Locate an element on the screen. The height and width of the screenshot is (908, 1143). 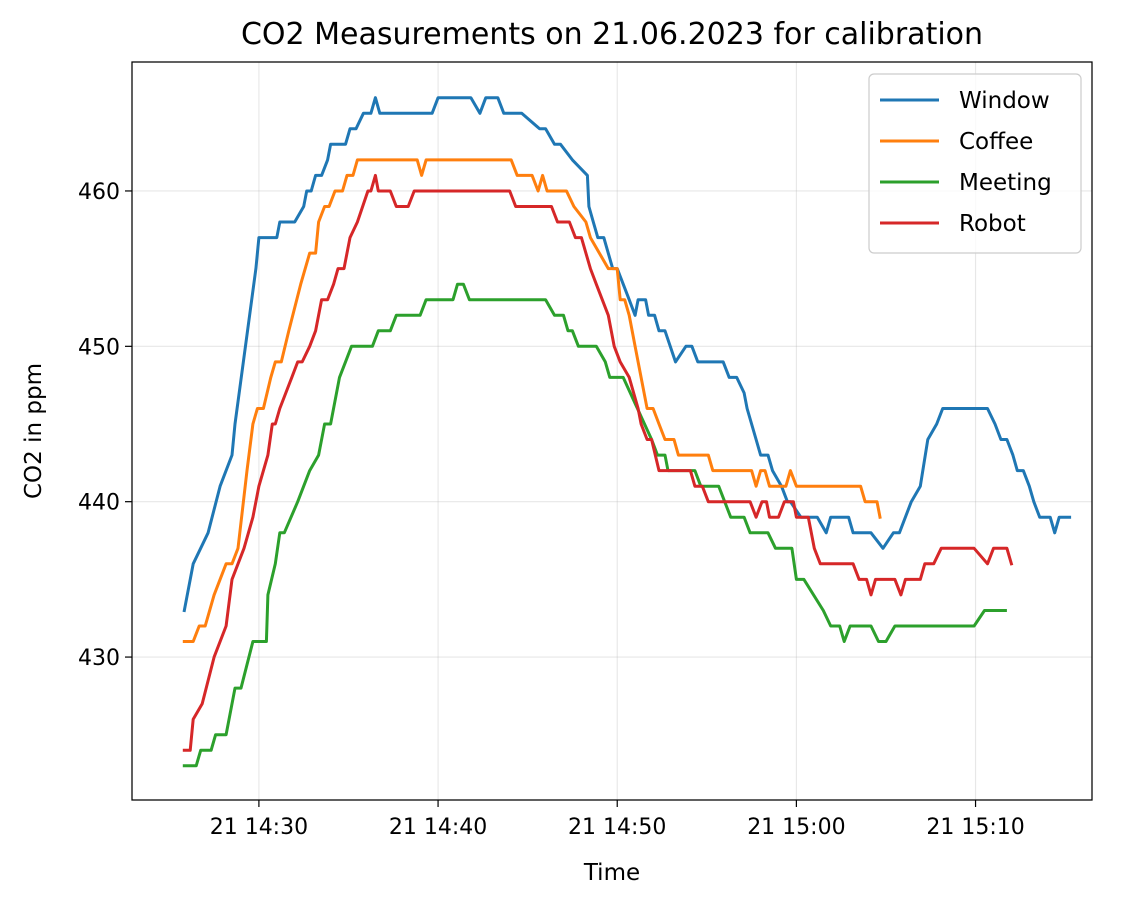
legend-label-coffee: Coffee is located at coordinates (996, 142).